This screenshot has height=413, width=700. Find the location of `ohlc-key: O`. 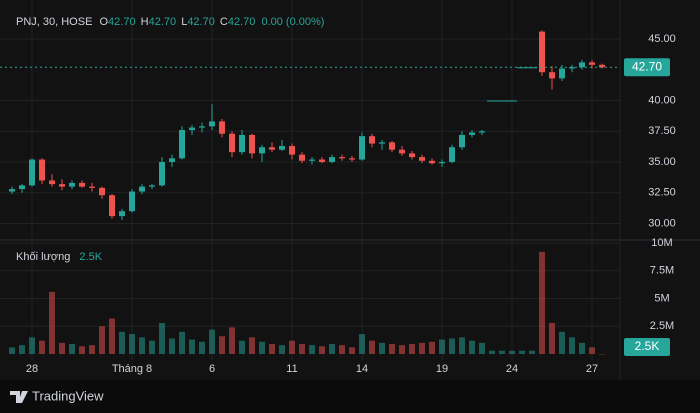

ohlc-key: O is located at coordinates (103, 22).